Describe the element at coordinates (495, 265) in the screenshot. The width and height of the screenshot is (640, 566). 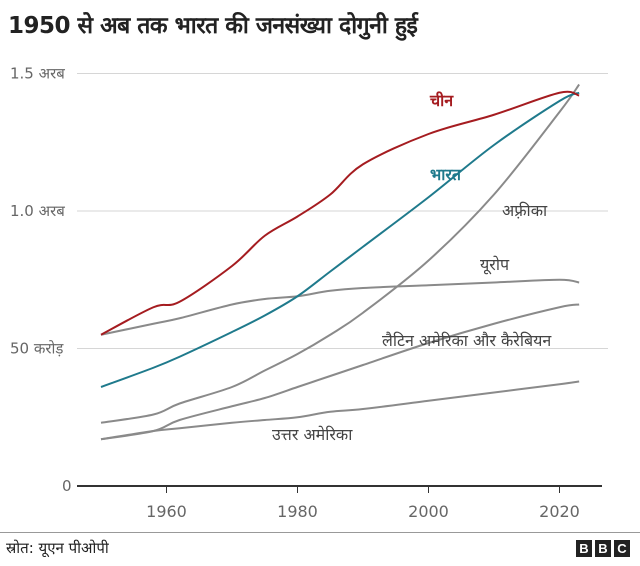
I see `series-label: यूरोप` at that location.